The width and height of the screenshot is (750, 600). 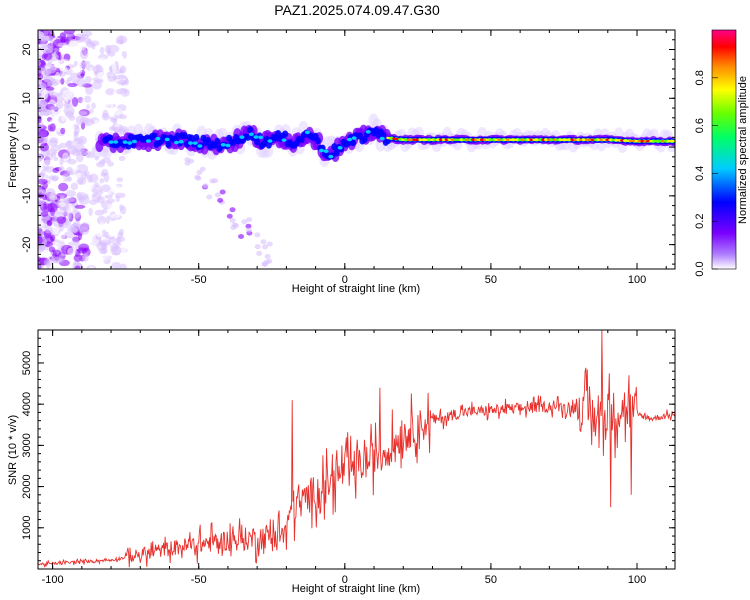 I want to click on snr-x-tick-label: 0, so click(x=345, y=580).